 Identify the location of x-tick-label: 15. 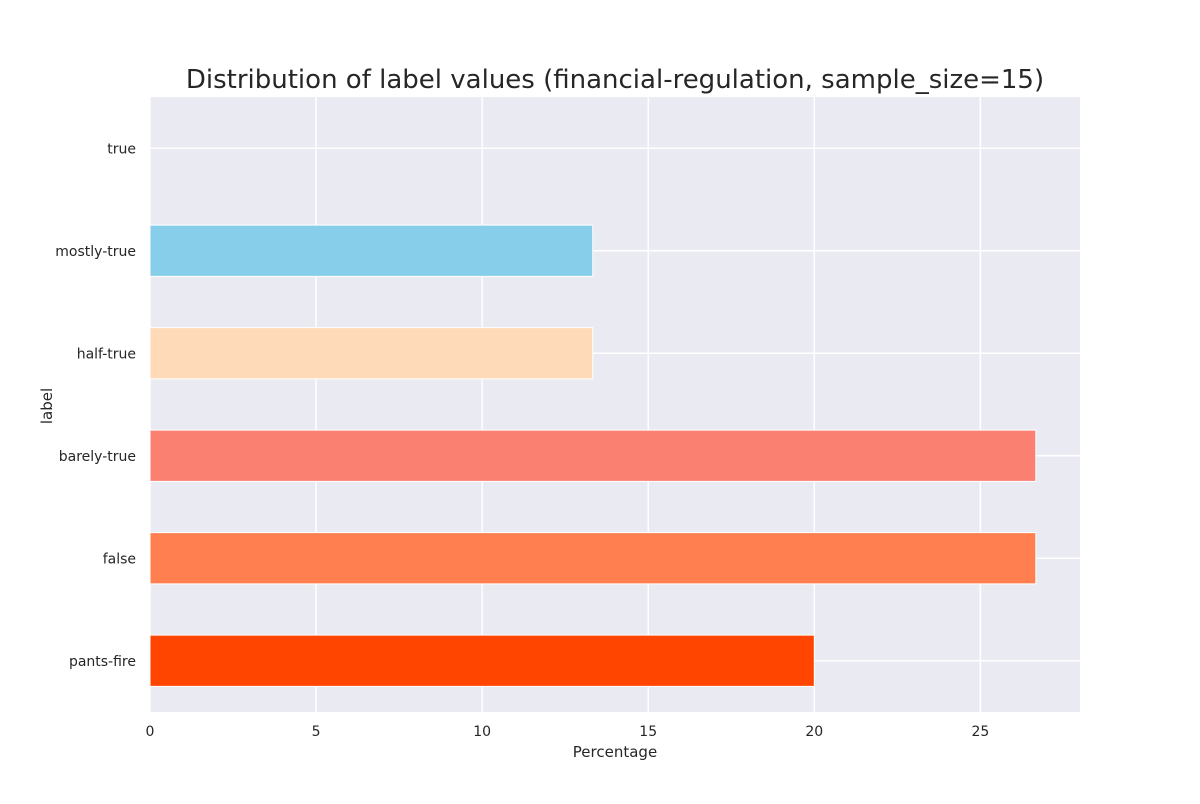
(648, 732).